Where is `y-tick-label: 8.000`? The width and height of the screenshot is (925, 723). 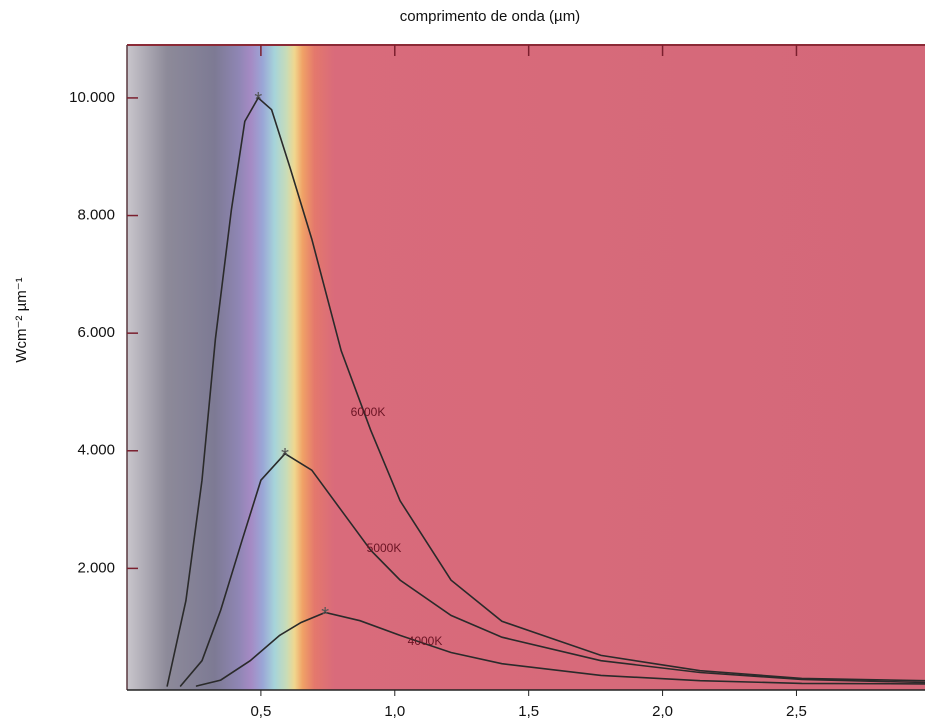 y-tick-label: 8.000 is located at coordinates (96, 215).